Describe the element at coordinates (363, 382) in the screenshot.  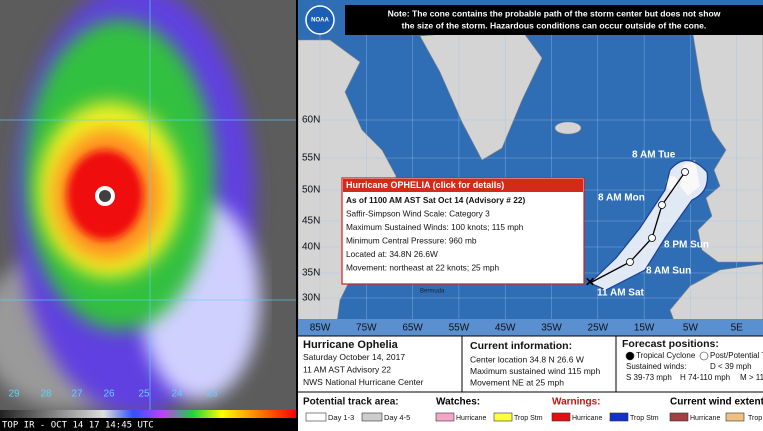
I see `storm-info: NWS National Hurricane Center` at that location.